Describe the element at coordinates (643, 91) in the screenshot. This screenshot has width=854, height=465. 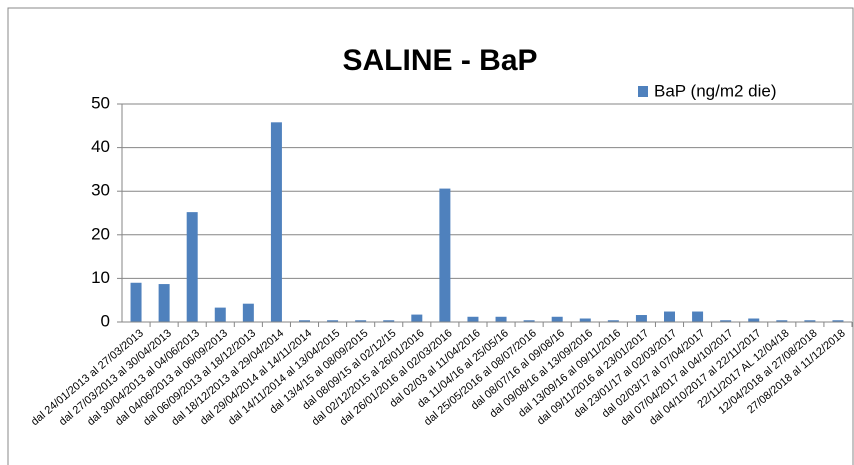
I see `legend-swatch` at that location.